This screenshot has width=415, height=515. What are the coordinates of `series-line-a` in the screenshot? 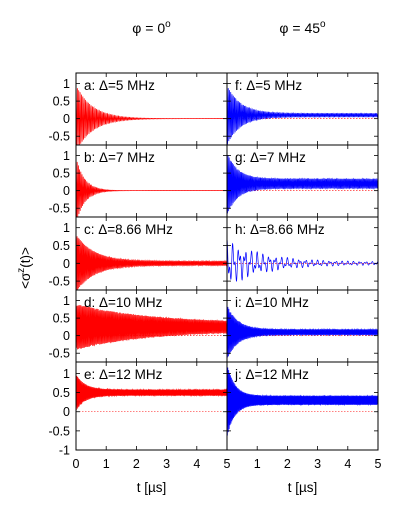 It's located at (151, 115).